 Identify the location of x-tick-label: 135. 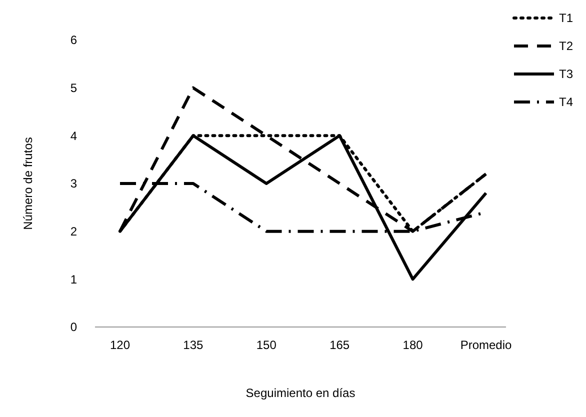
(193, 345).